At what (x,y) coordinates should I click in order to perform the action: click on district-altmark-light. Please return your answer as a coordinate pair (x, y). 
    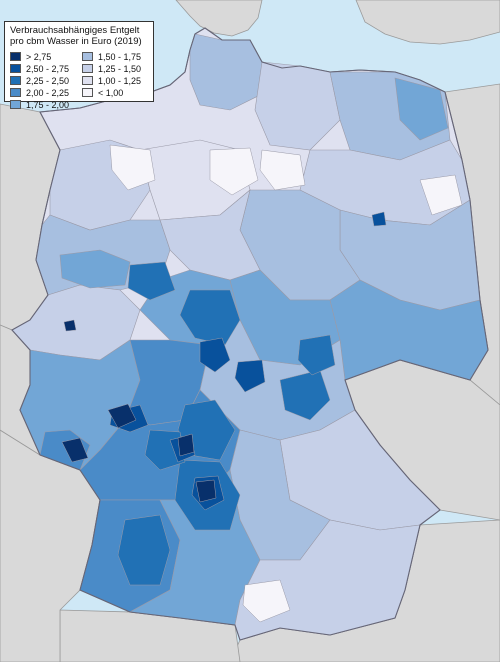
    Looking at the image, I should click on (282, 170).